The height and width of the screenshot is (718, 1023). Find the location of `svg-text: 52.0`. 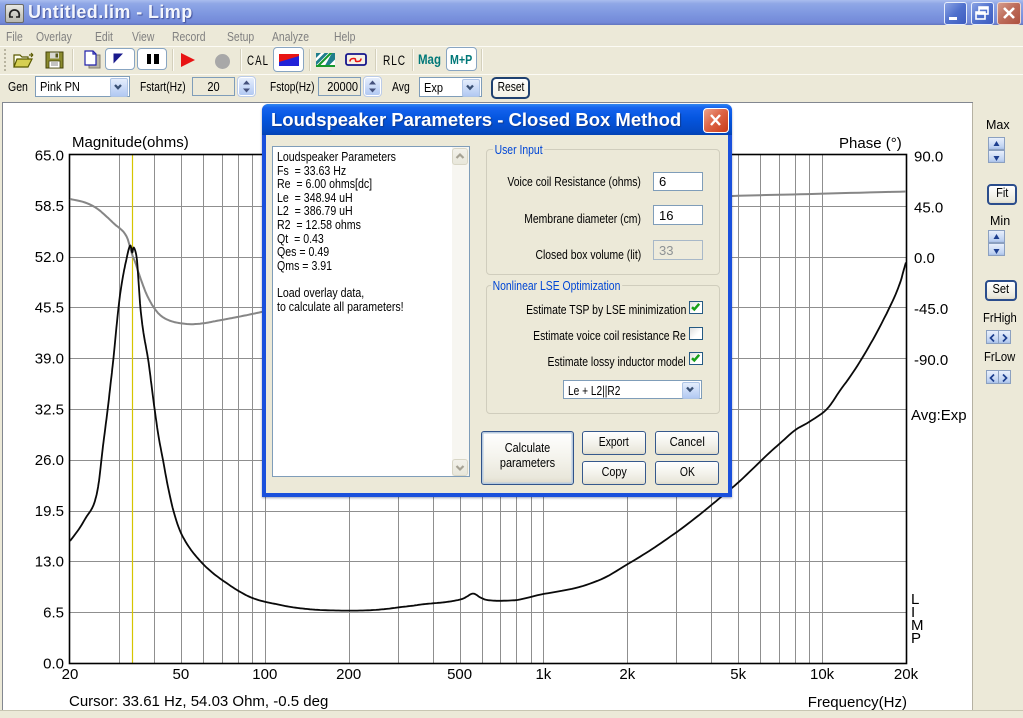

svg-text: 52.0 is located at coordinates (49, 257).